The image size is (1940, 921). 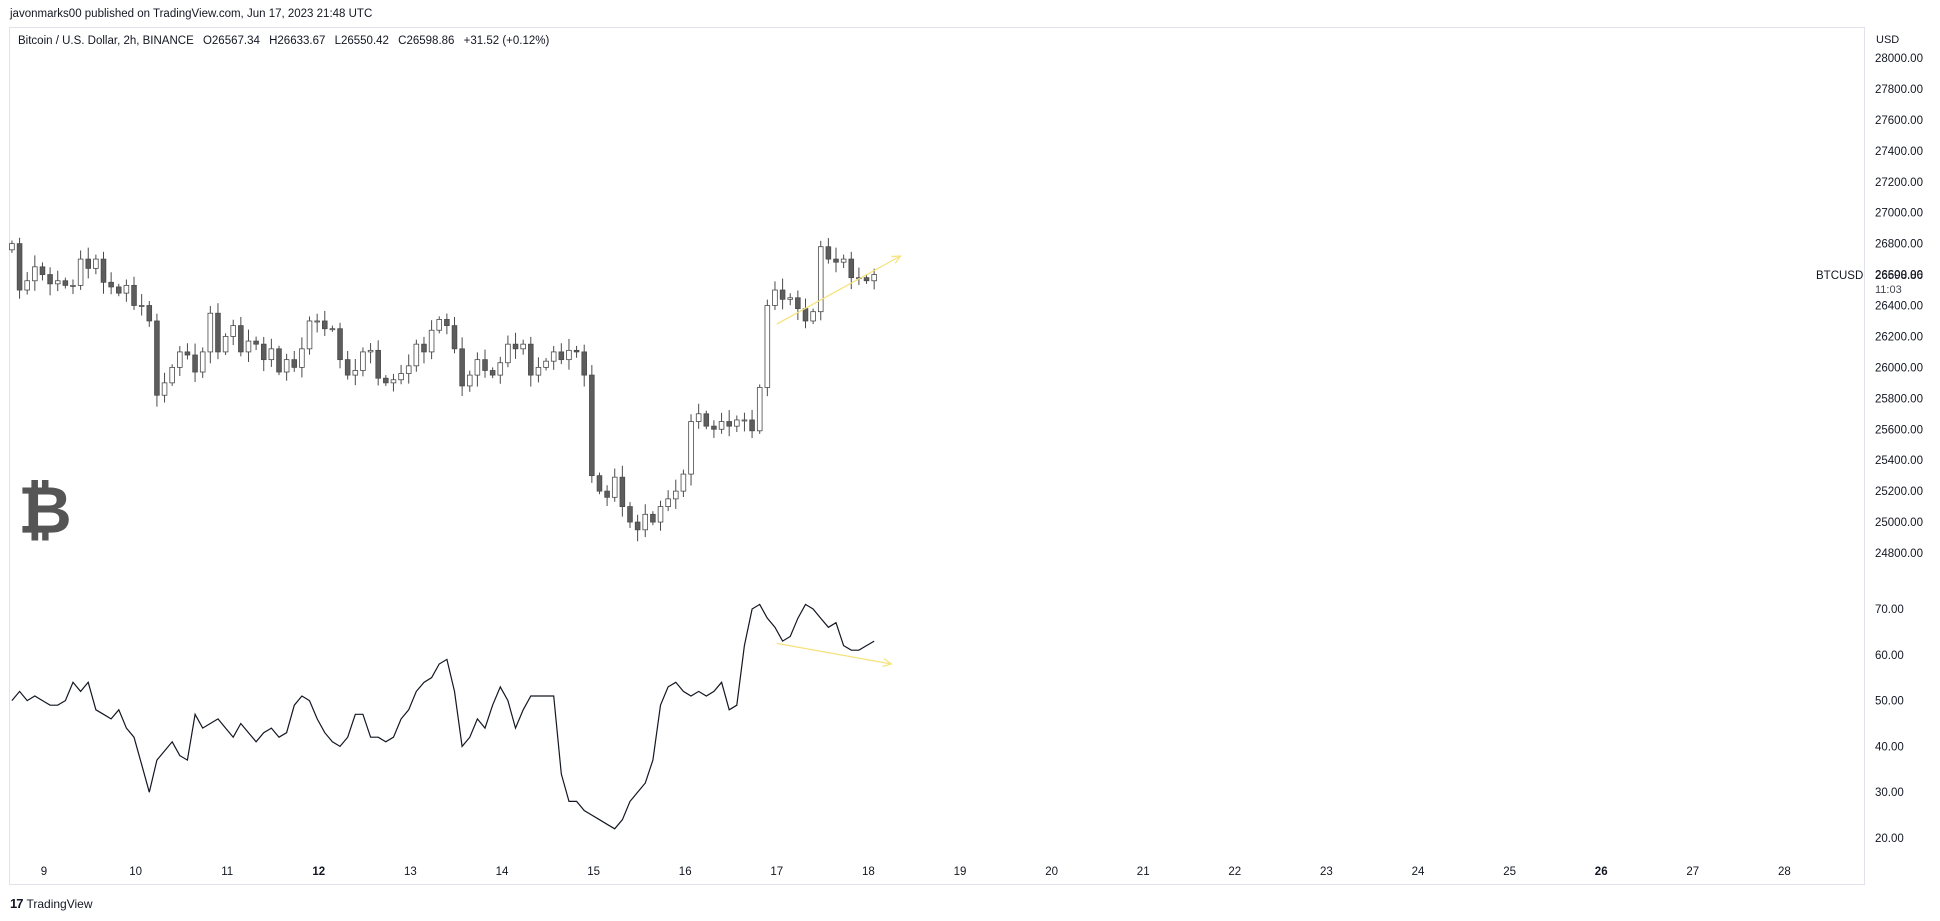 What do you see at coordinates (1143, 872) in the screenshot?
I see `time-tick-label: 21` at bounding box center [1143, 872].